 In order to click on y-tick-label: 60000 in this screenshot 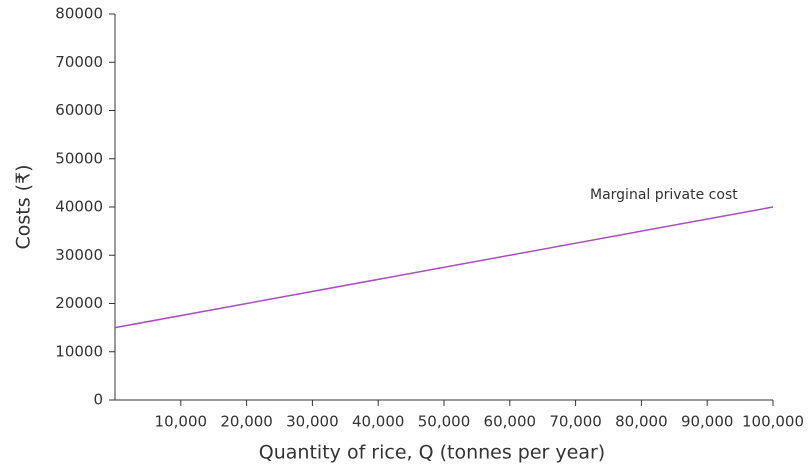, I will do `click(79, 110)`.